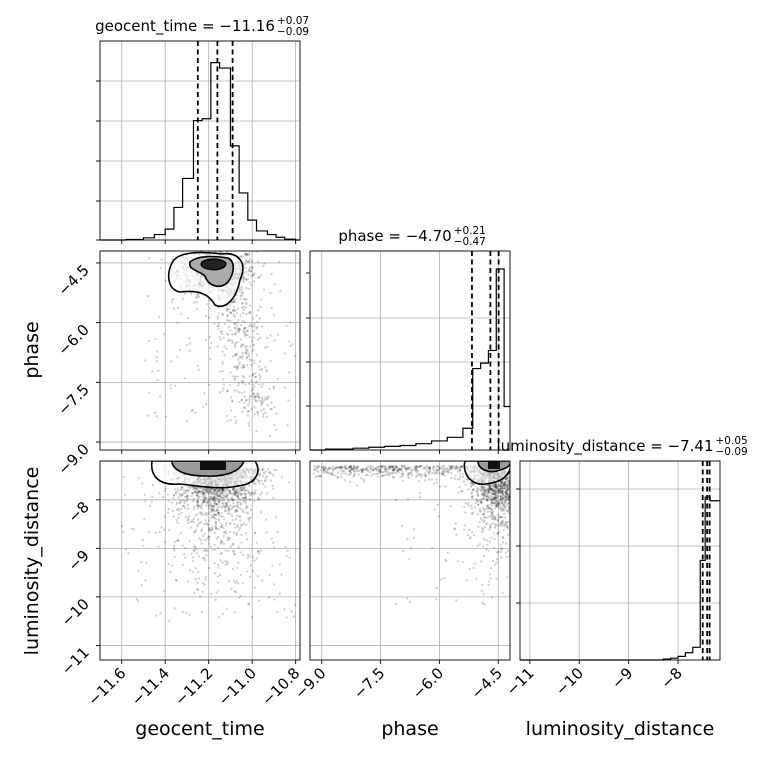 This screenshot has width=760, height=760. Describe the element at coordinates (208, 542) in the screenshot. I see `geocent-lumdist-points` at that location.